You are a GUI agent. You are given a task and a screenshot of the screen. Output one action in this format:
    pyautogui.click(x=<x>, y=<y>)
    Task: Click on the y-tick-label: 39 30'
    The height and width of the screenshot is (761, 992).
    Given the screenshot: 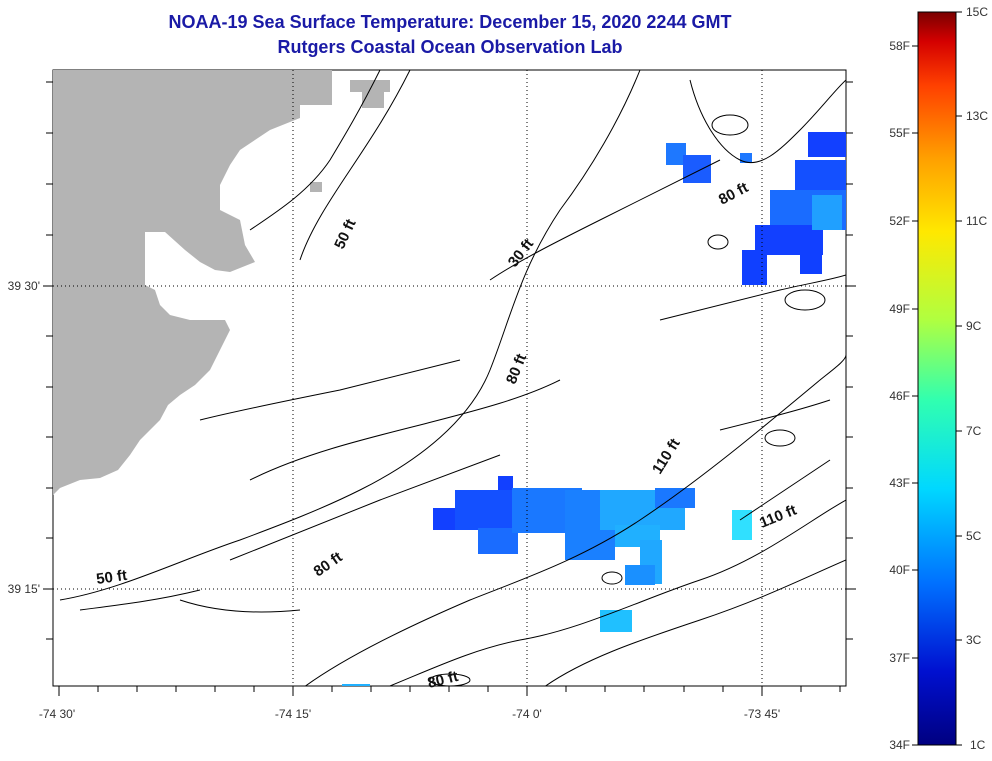 What is the action you would take?
    pyautogui.click(x=24, y=286)
    